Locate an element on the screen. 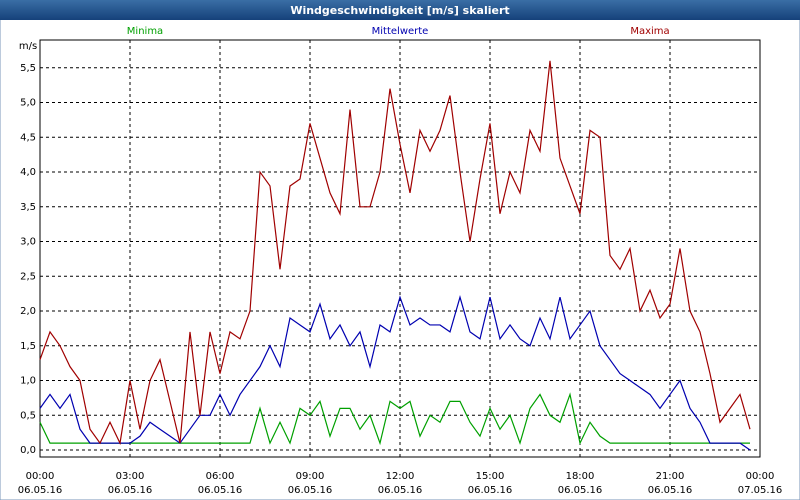  y-tick-label: 4,5 is located at coordinates (28, 137).